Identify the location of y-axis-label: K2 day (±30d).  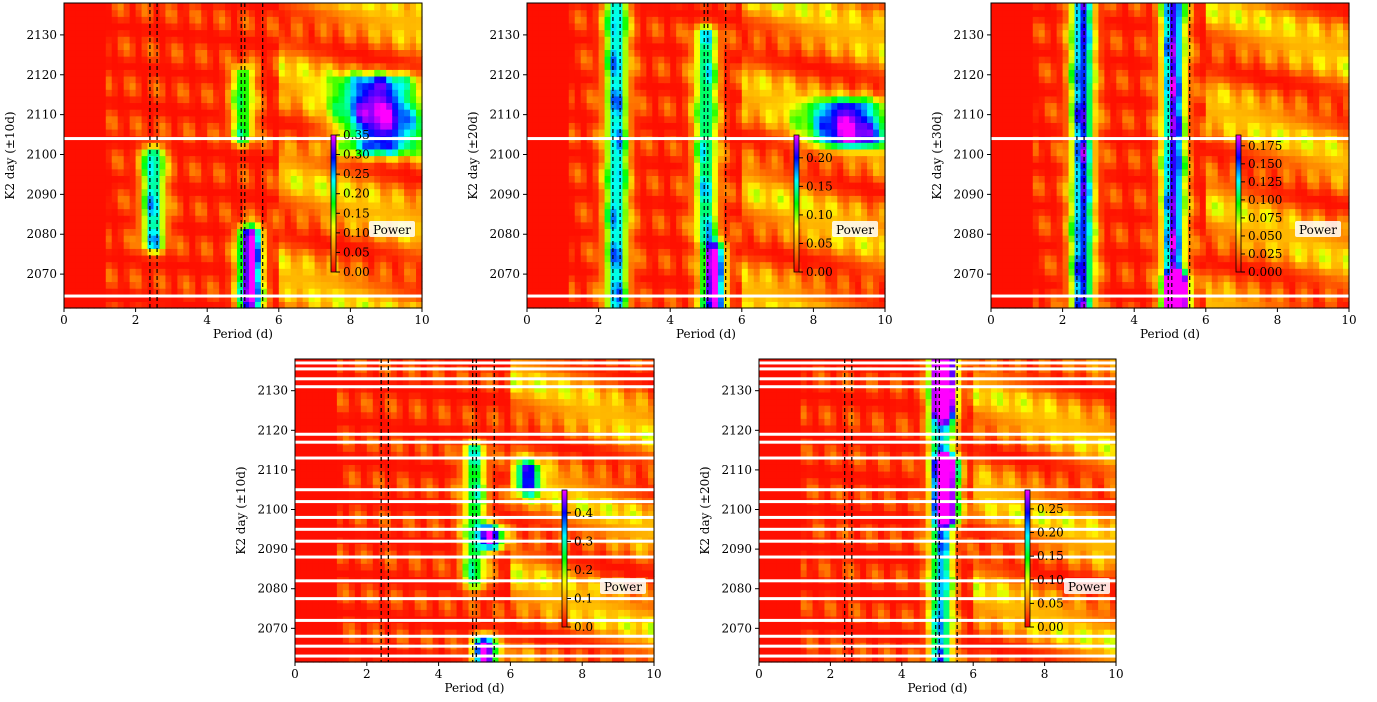
(937, 155).